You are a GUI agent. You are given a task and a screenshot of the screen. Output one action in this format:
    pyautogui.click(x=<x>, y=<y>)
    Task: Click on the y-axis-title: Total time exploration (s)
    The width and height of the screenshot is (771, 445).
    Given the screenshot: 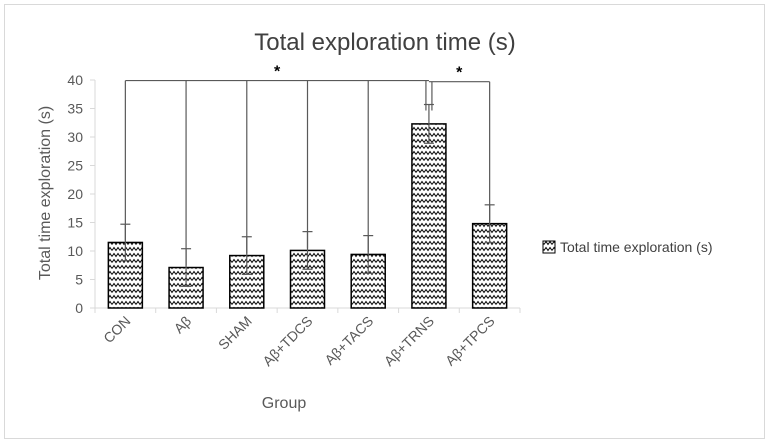 What is the action you would take?
    pyautogui.click(x=45, y=193)
    